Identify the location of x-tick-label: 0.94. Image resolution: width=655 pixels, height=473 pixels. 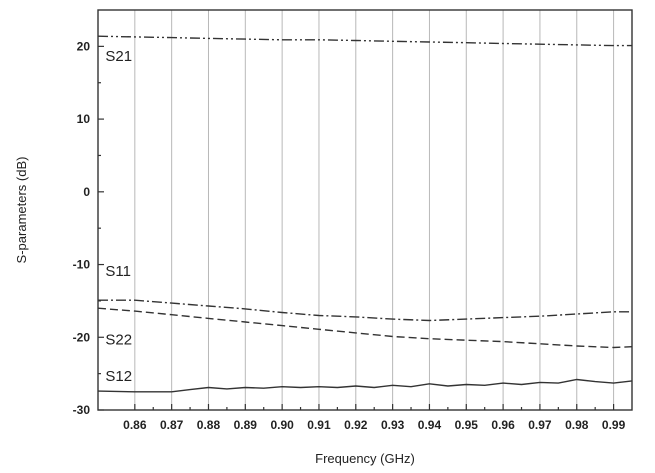
(430, 425).